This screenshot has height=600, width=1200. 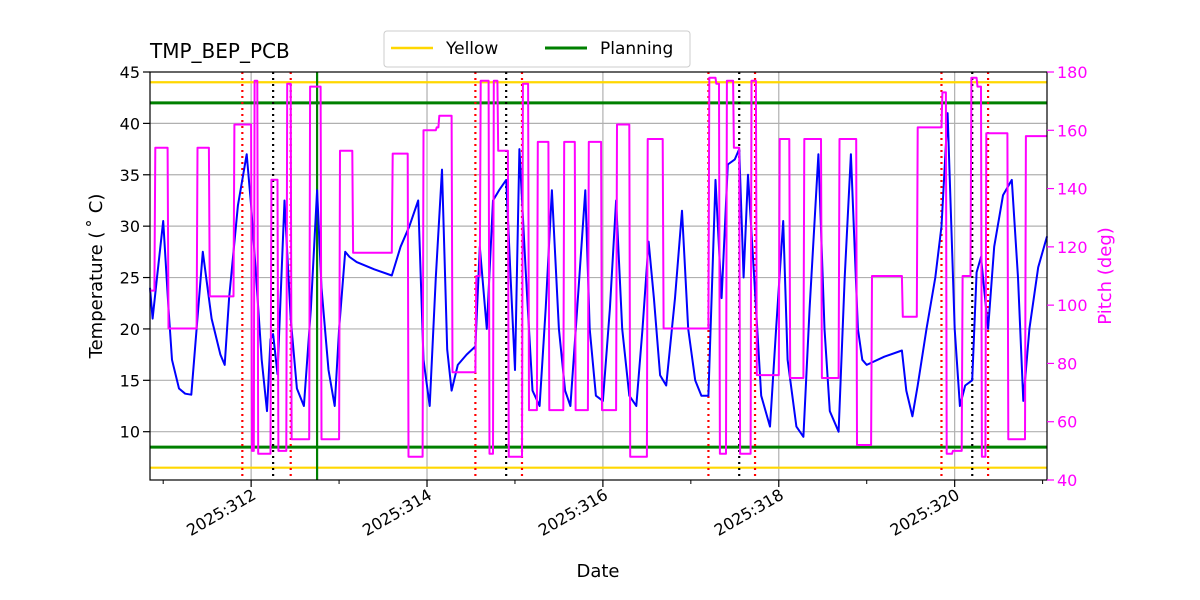 I want to click on y2-tick-label: 180, so click(x=1072, y=72).